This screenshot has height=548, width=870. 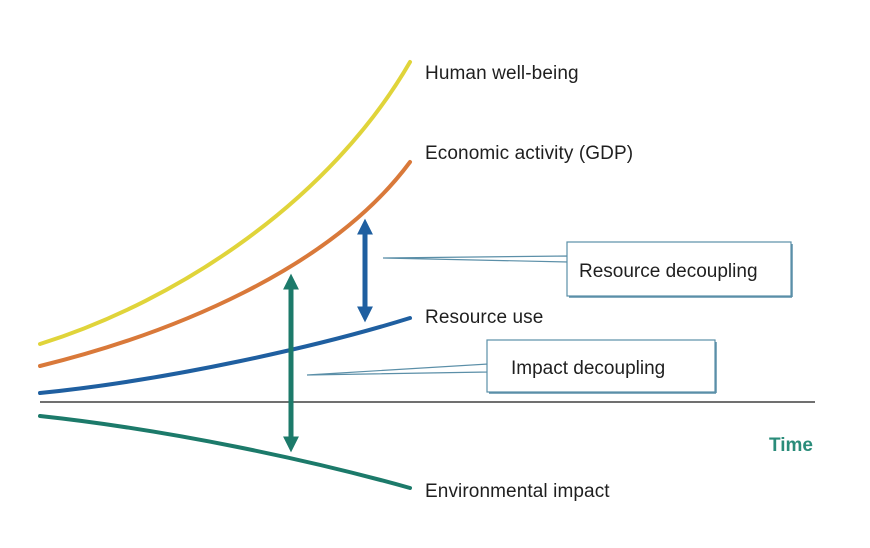 What do you see at coordinates (668, 271) in the screenshot?
I see `resource-decoupling-label: Resource decoupling` at bounding box center [668, 271].